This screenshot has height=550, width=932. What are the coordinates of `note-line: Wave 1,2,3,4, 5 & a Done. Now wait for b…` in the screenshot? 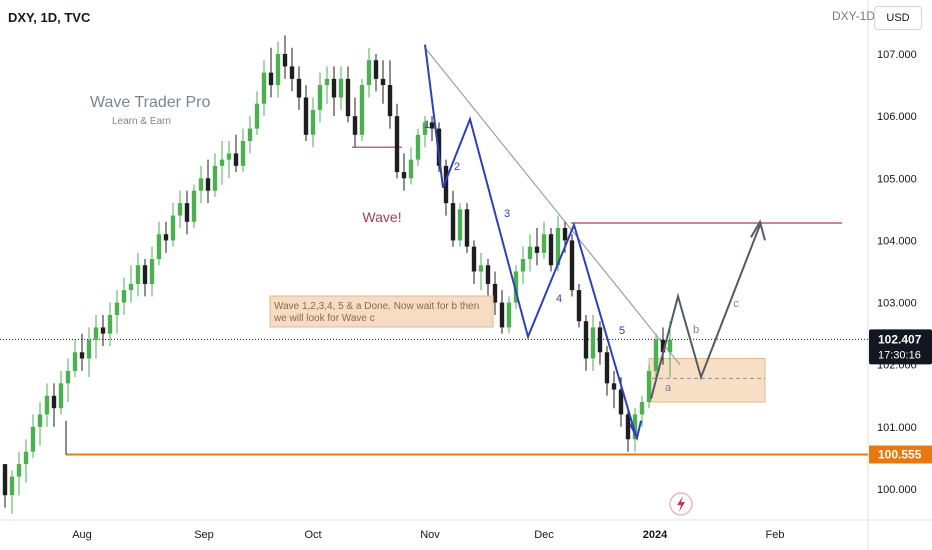 It's located at (376, 306).